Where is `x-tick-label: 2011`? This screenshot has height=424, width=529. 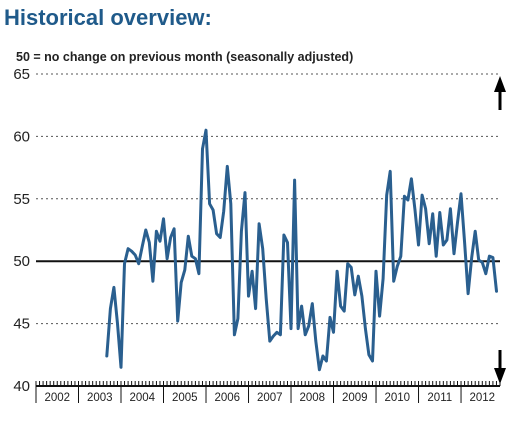
x-tick-label: 2011 is located at coordinates (439, 398).